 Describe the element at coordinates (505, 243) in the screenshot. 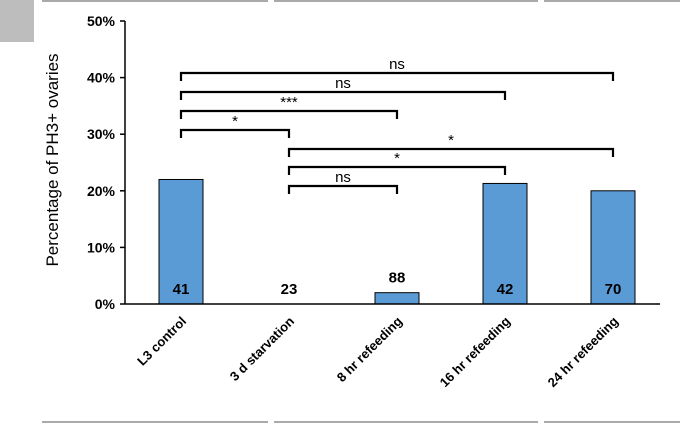

I see `bar-16-hr-refeeding` at that location.